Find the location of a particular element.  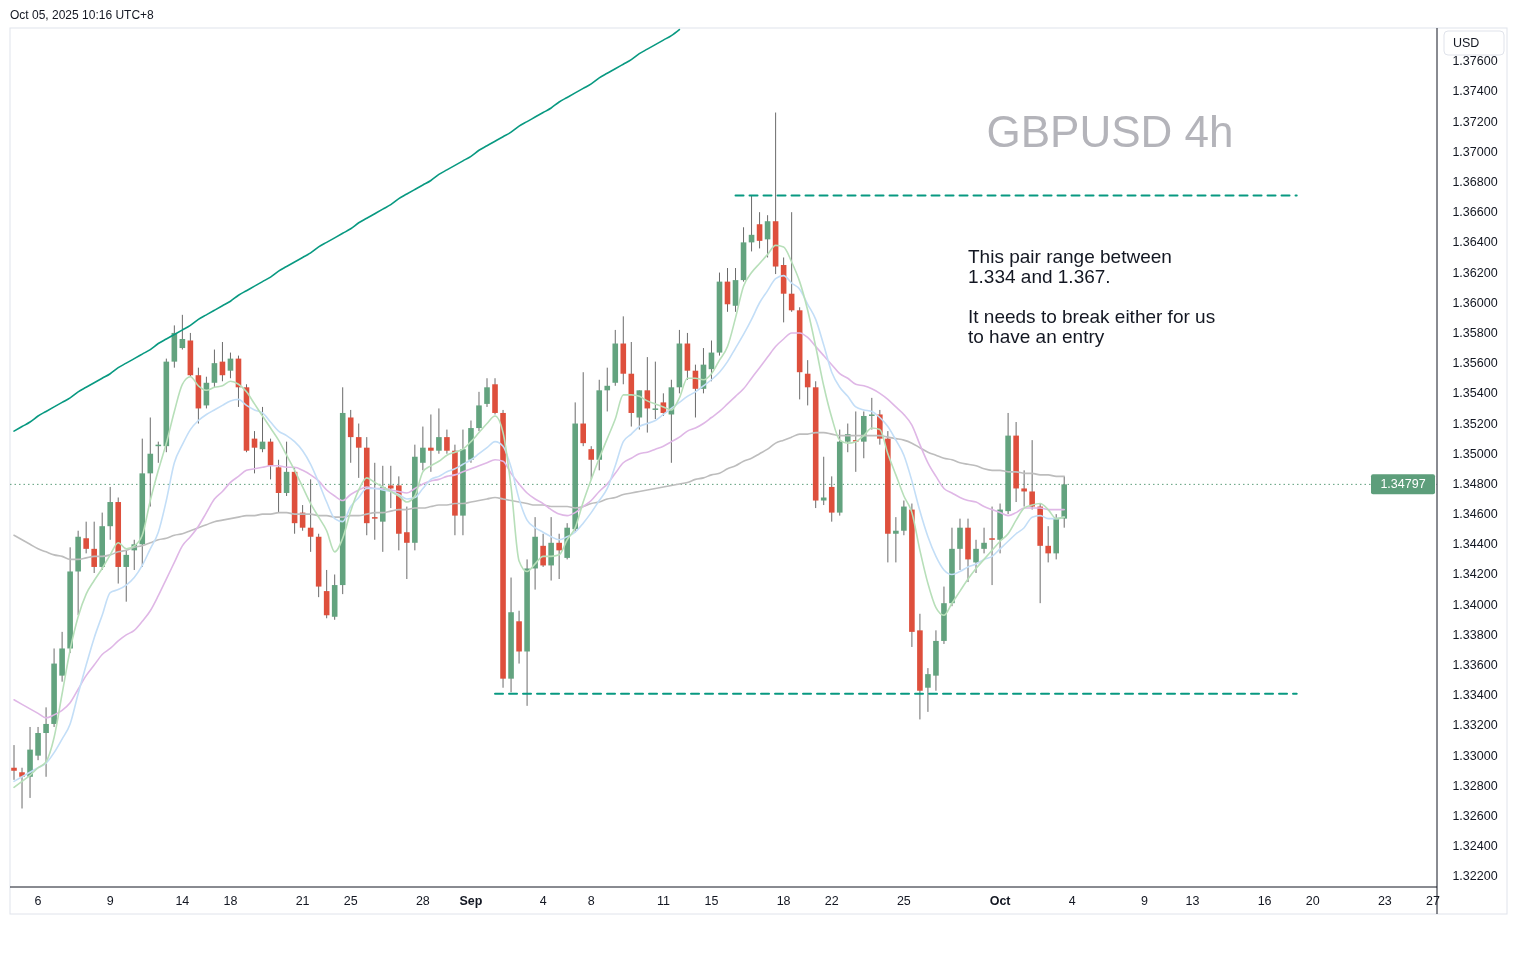

y-tick-label: 1.34200 is located at coordinates (1475, 574).